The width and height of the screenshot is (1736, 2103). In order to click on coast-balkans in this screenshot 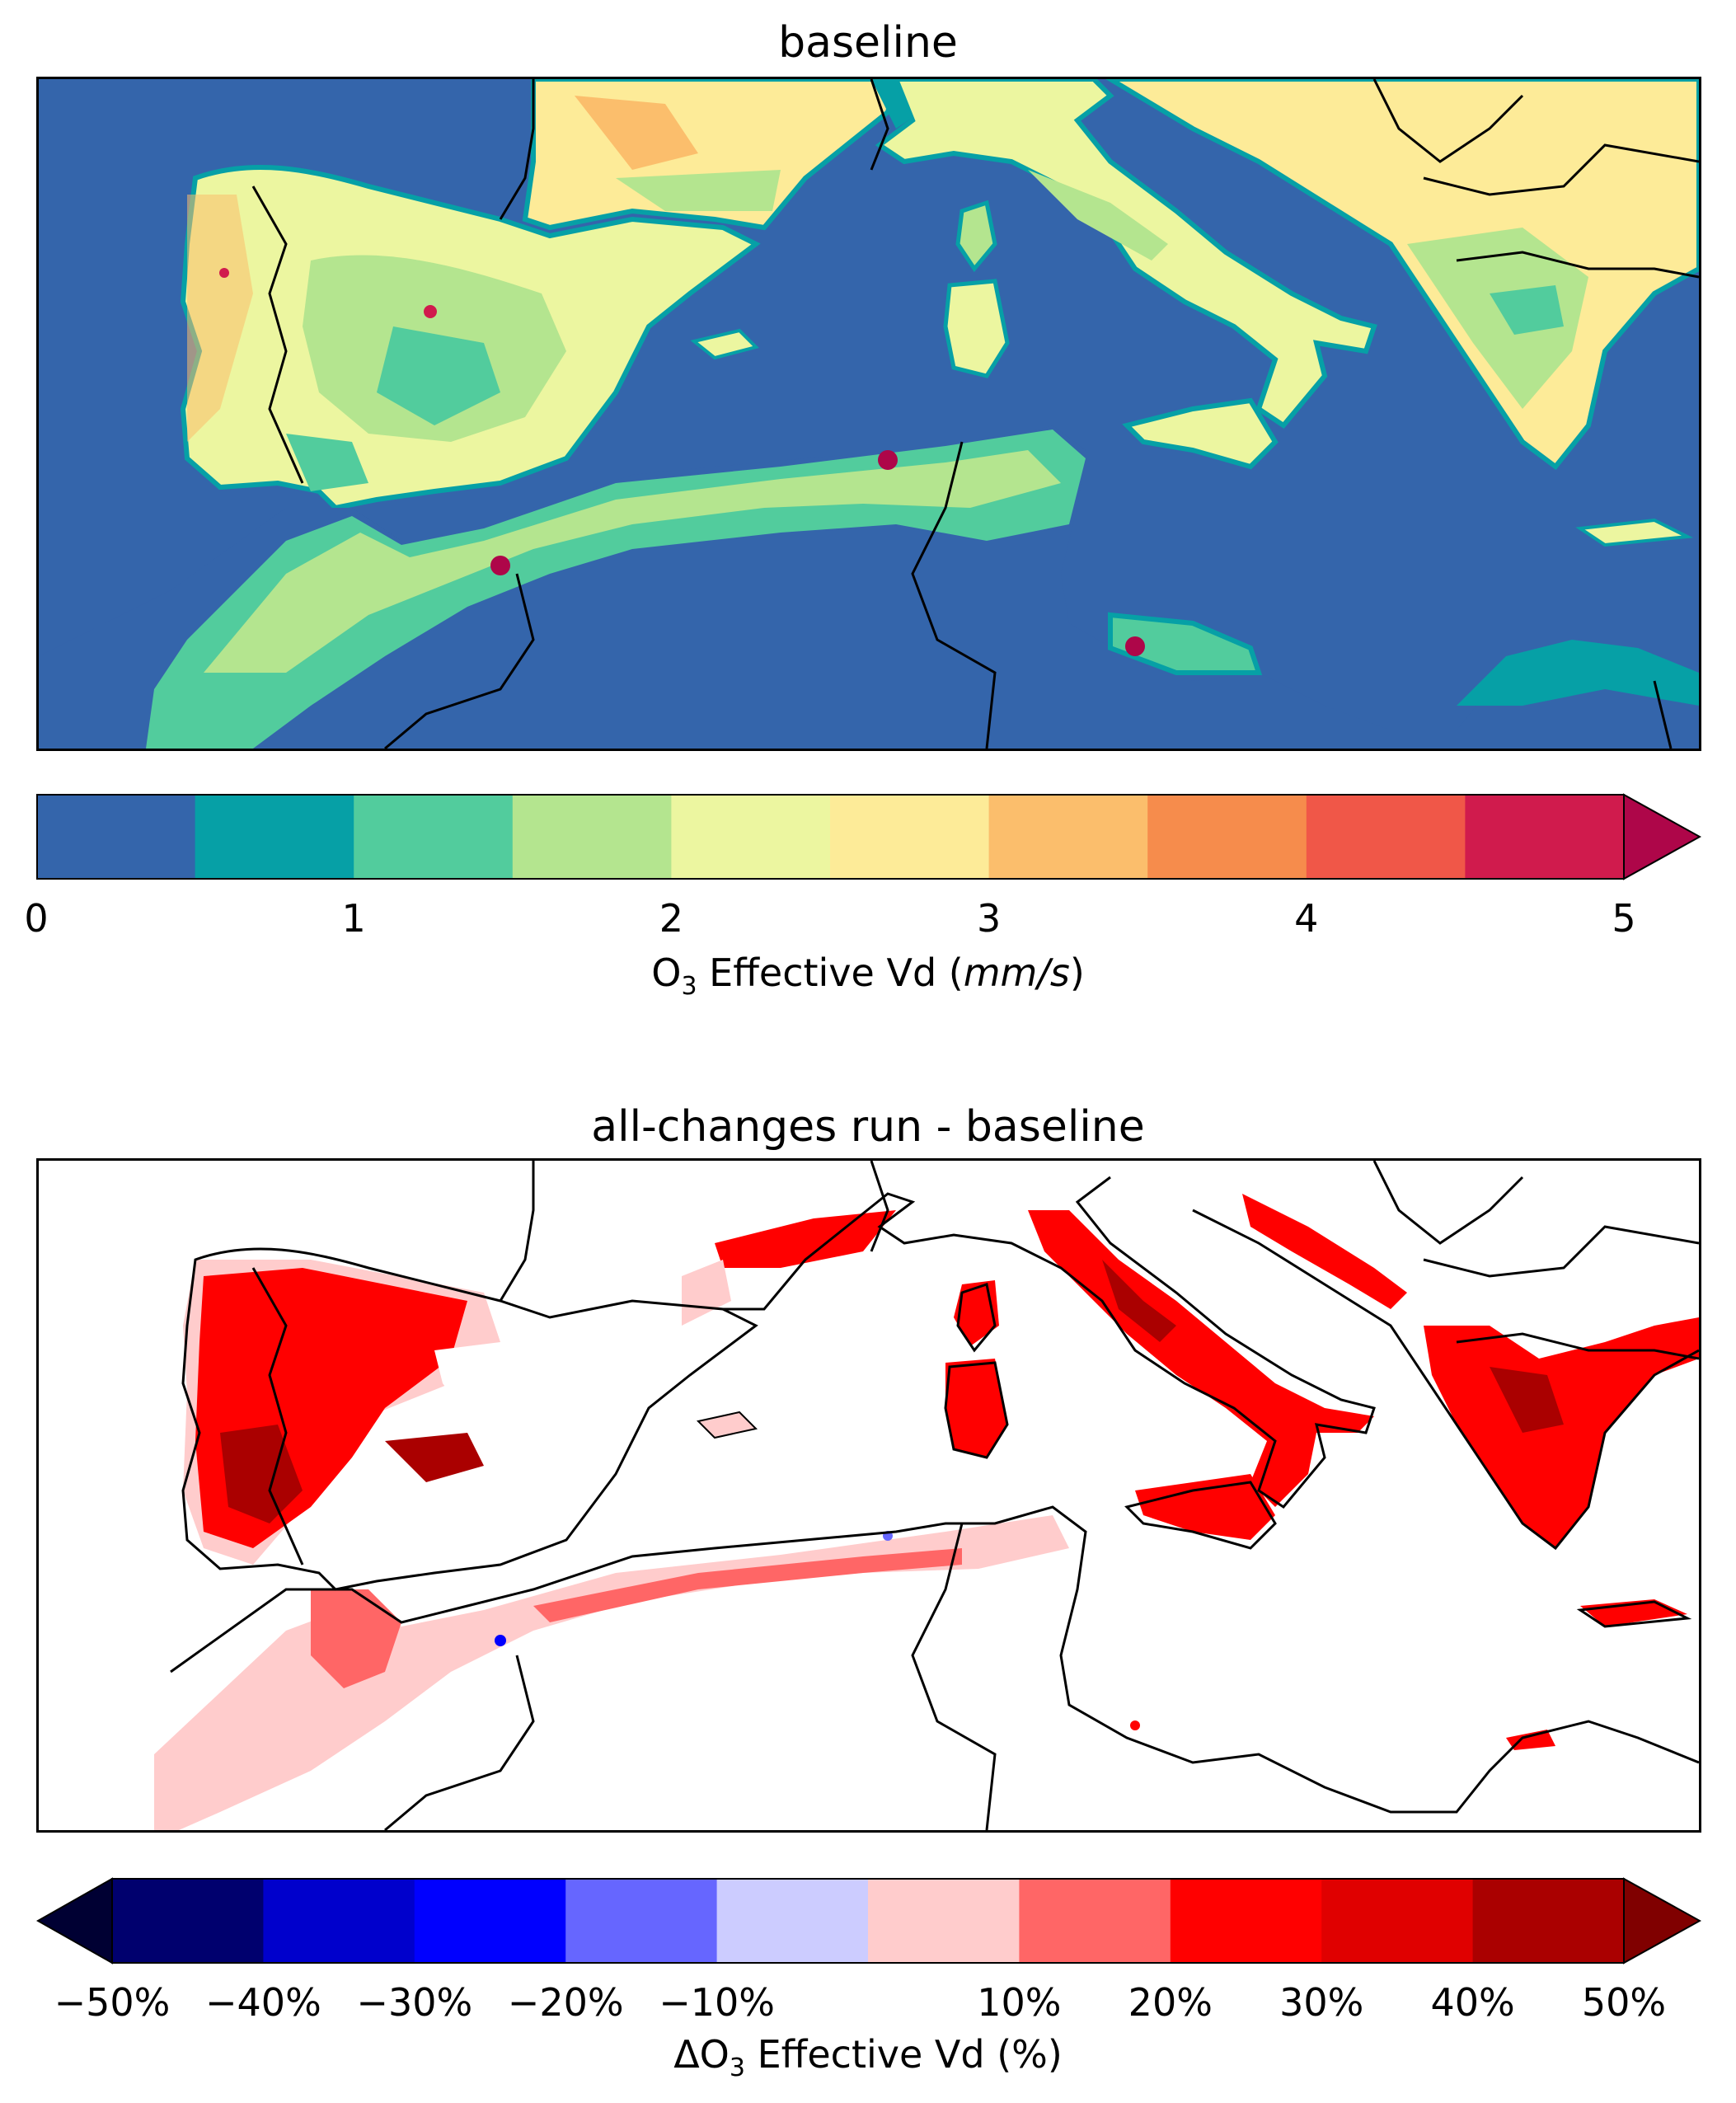, I will do `click(1445, 1380)`.